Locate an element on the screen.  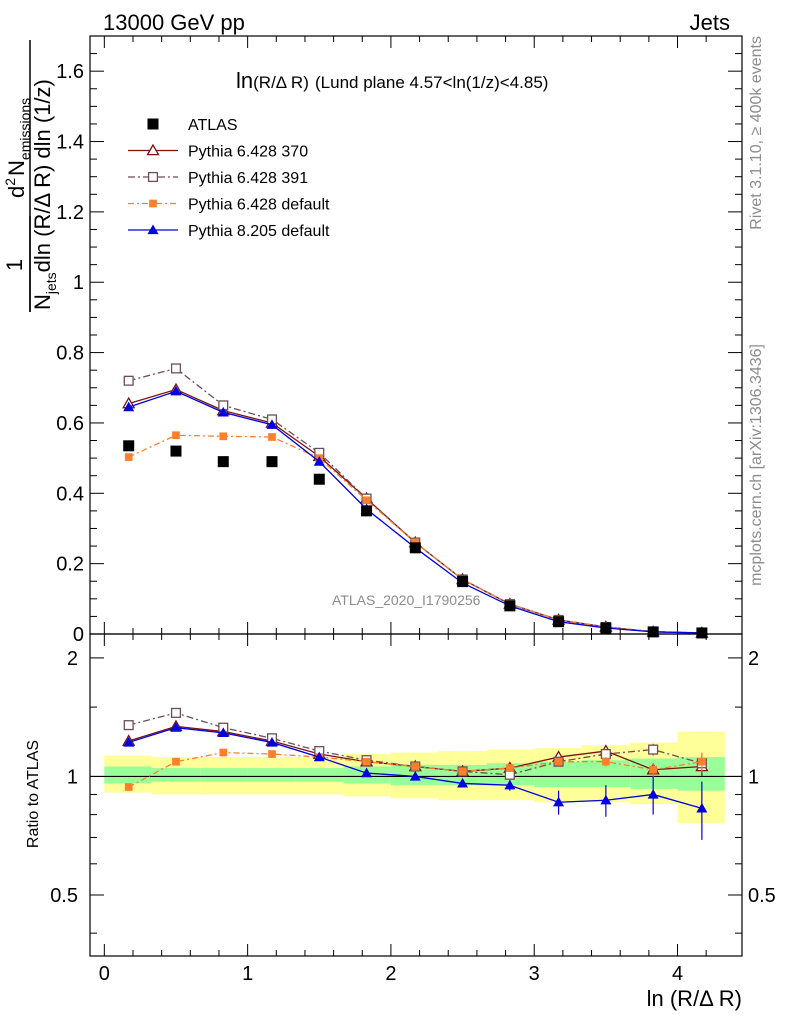
ylabel-n-sub: emissions is located at coordinates (25, 129).